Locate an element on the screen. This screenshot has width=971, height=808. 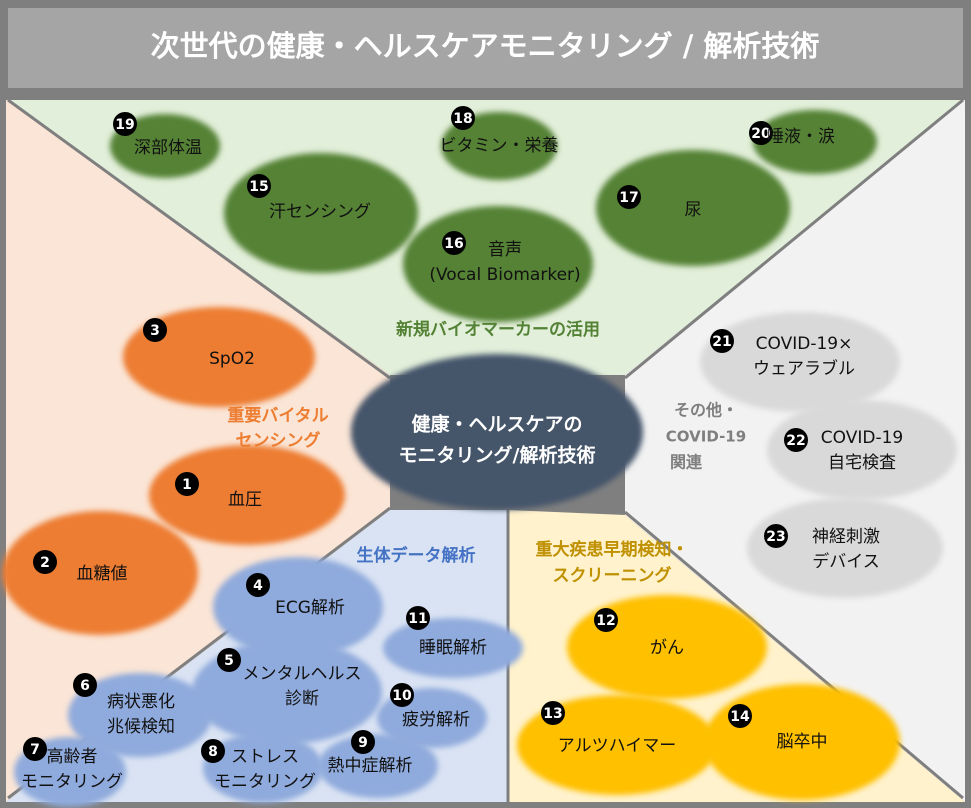
number-badge-text: 9 is located at coordinates (363, 743).